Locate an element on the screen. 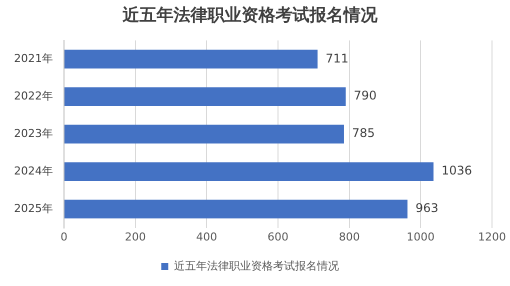  y-tick-label: 2024年 is located at coordinates (33, 171).